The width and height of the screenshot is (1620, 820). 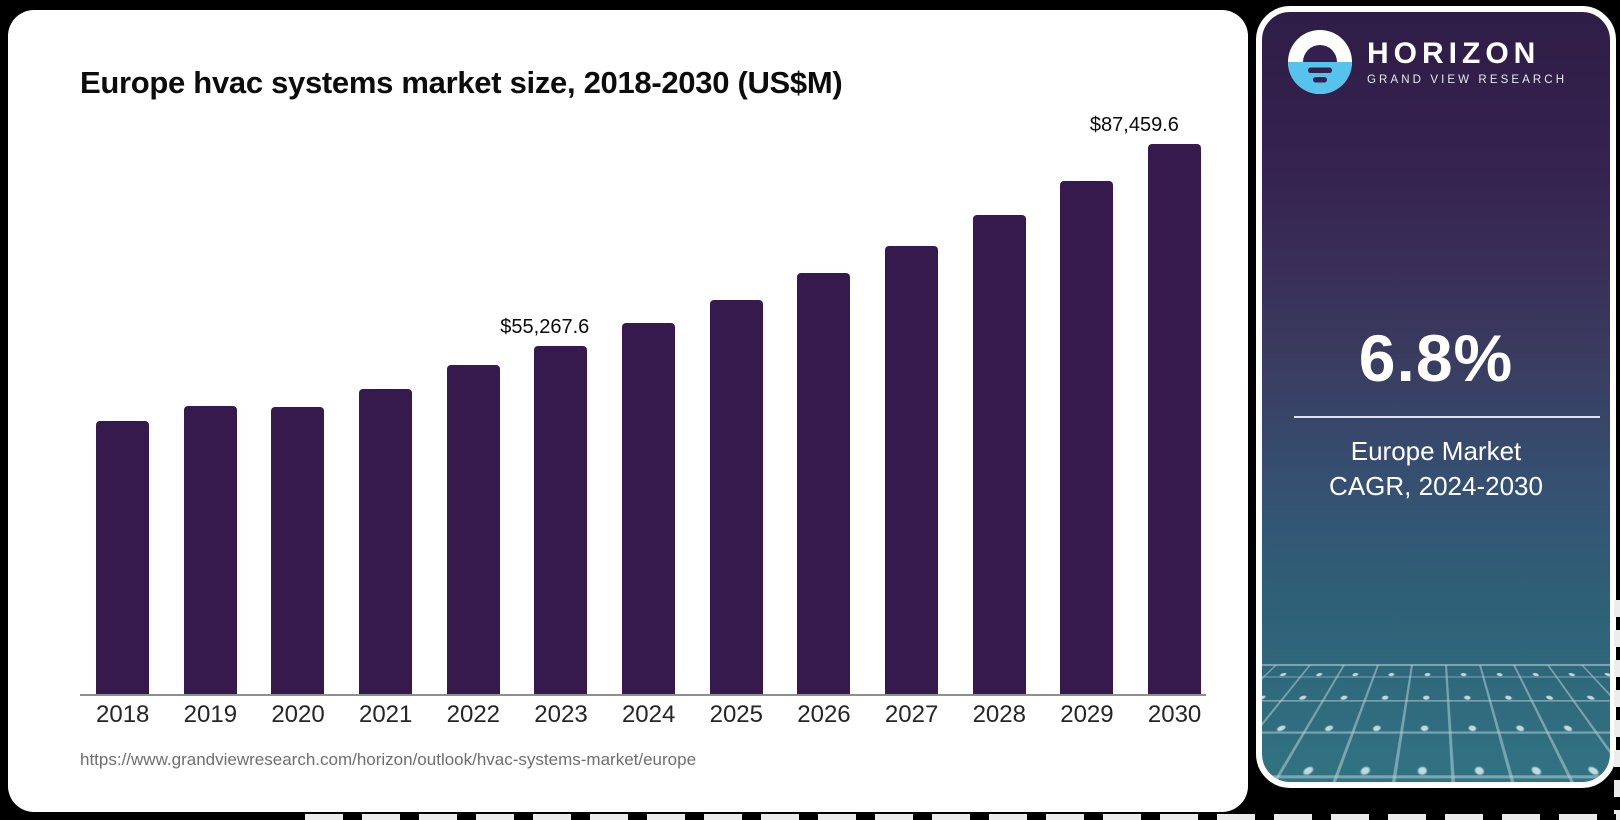 I want to click on bar-column-2025, so click(x=736, y=497).